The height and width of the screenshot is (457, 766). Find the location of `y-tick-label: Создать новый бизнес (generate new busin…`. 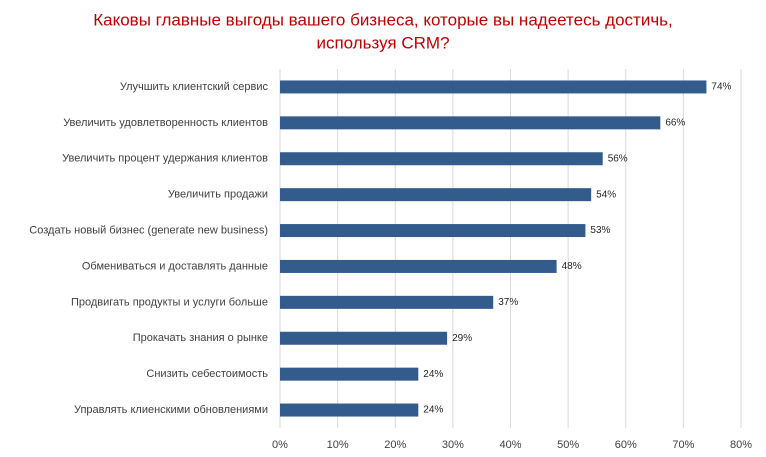

y-tick-label: Создать новый бизнес (generate new busin… is located at coordinates (148, 230).